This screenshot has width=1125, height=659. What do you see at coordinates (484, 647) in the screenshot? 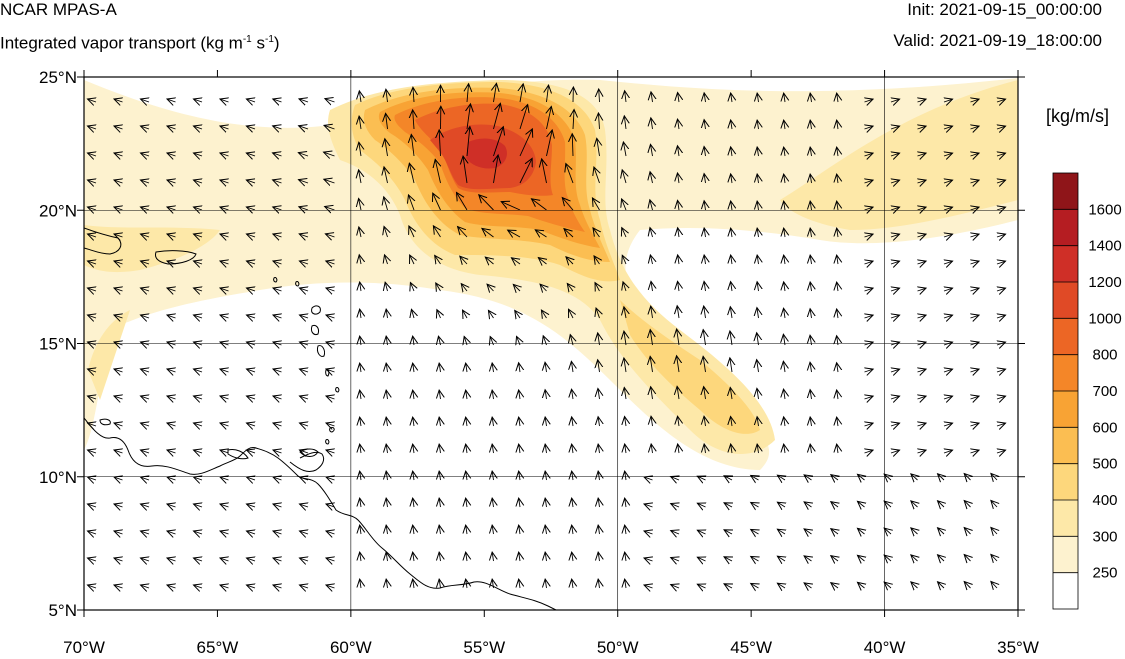
I see `x-tick-label: 55°W` at bounding box center [484, 647].